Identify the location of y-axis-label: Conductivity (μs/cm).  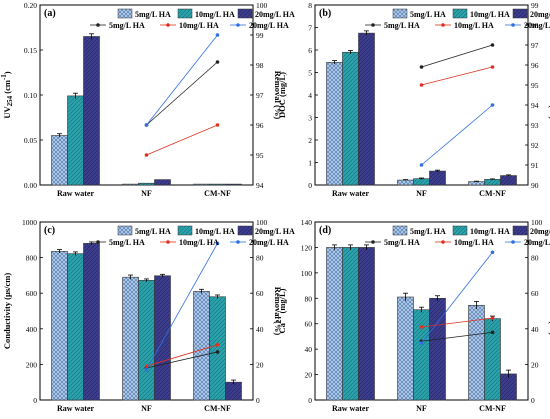
(7, 311).